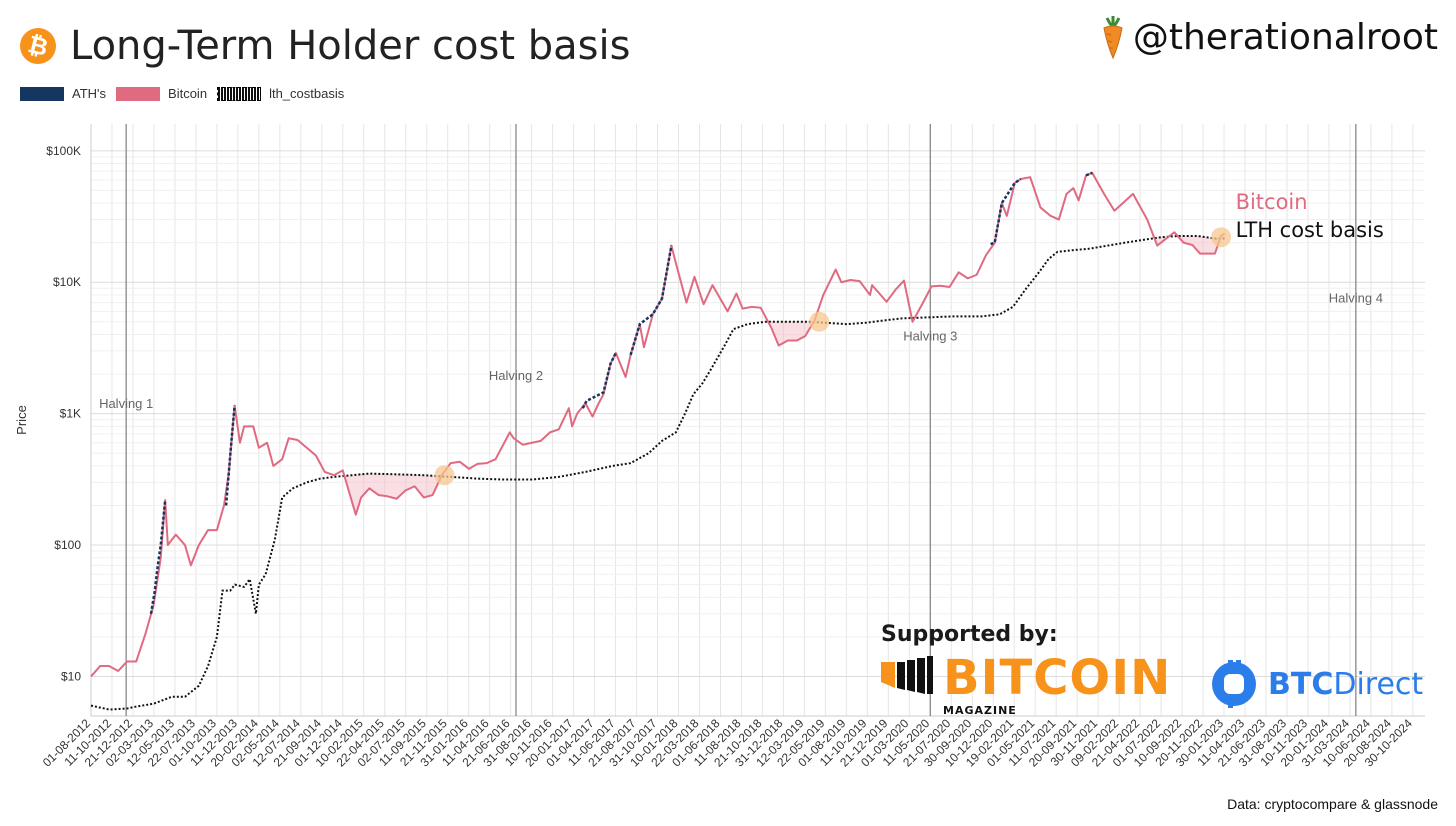  What do you see at coordinates (1234, 684) in the screenshot?
I see `btcdirect-mark-icon` at bounding box center [1234, 684].